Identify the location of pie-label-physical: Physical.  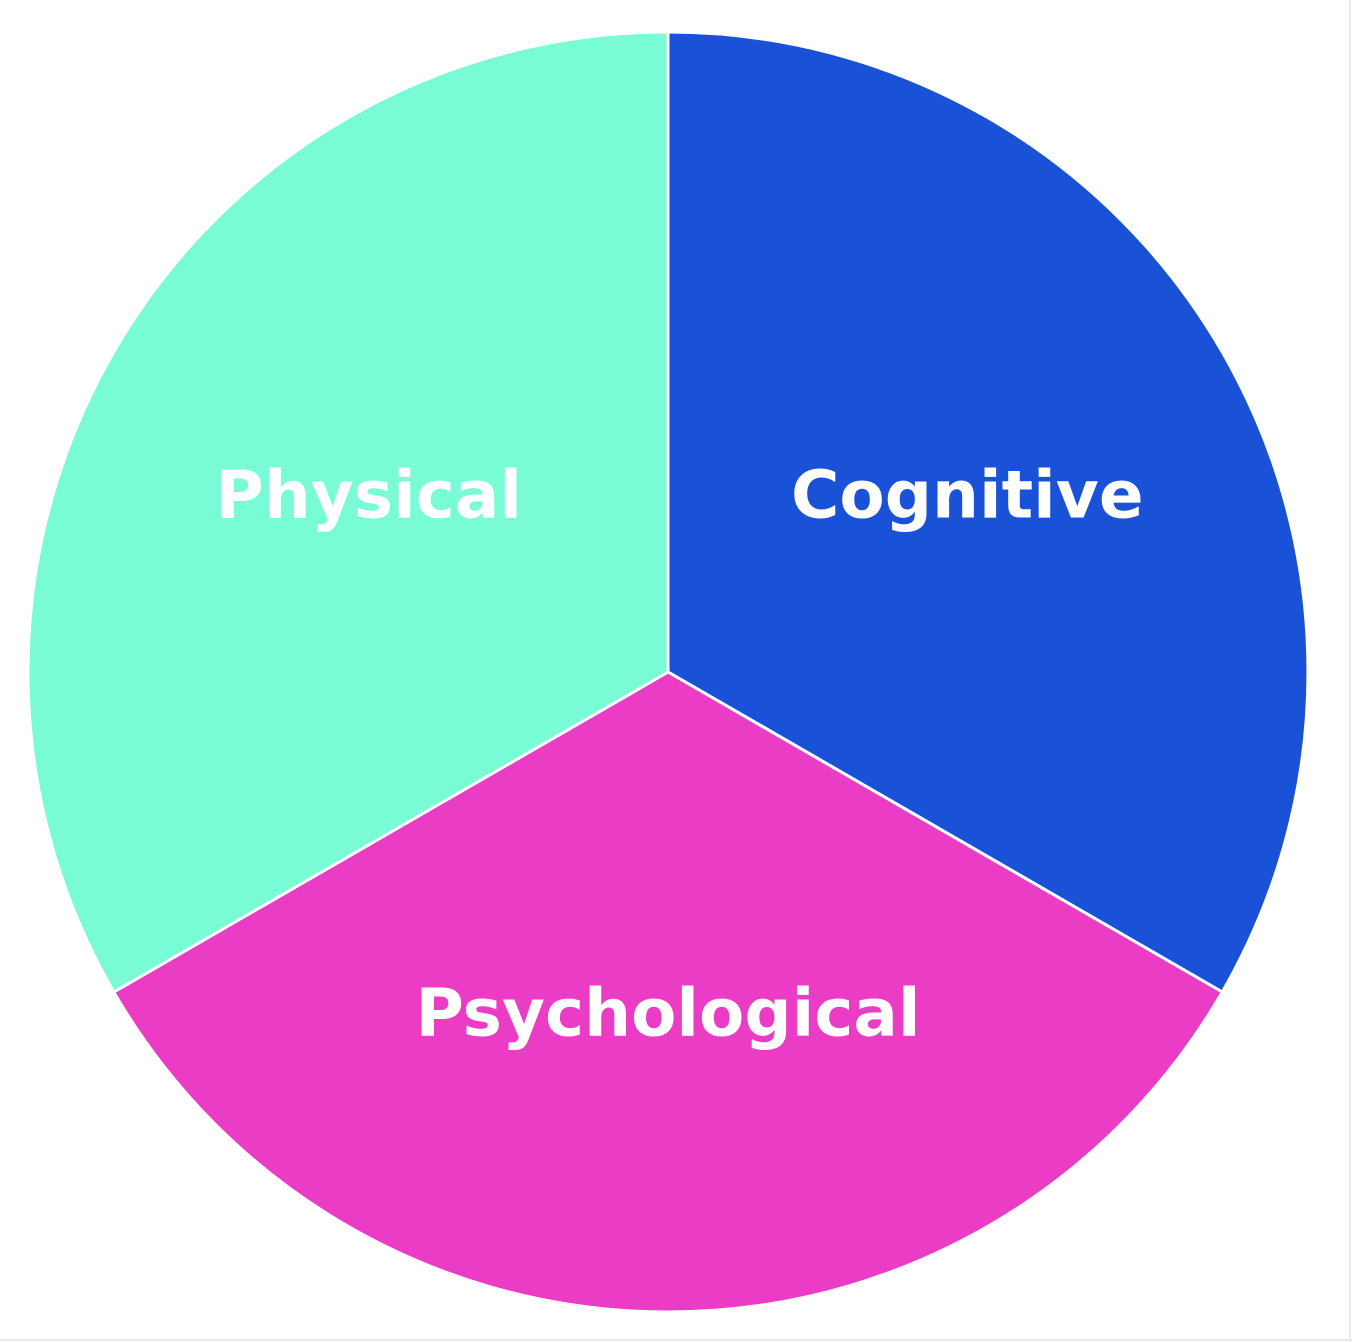
(368, 494).